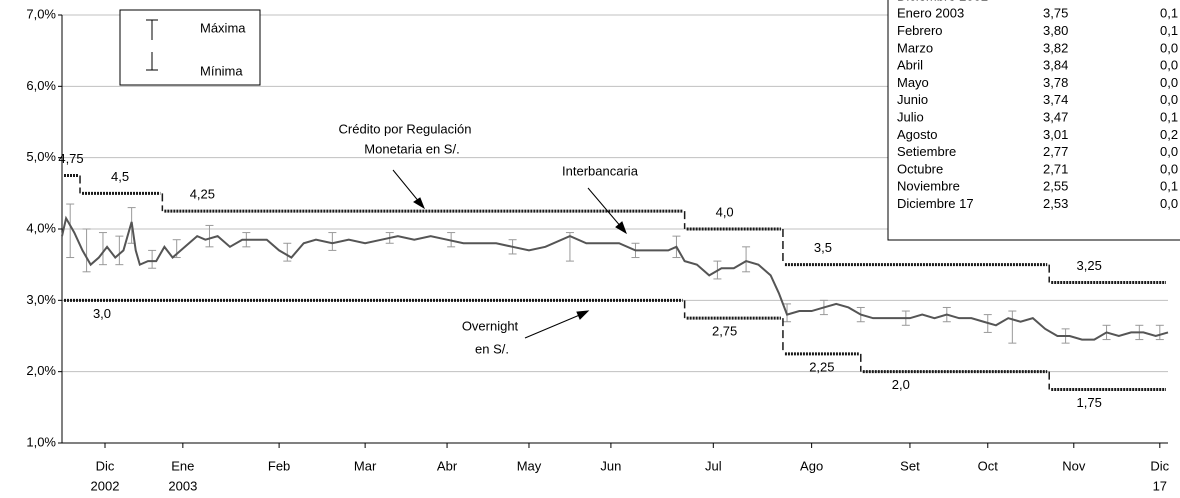  What do you see at coordinates (821, 366) in the screenshot?
I see `rate-label: 2,25` at bounding box center [821, 366].